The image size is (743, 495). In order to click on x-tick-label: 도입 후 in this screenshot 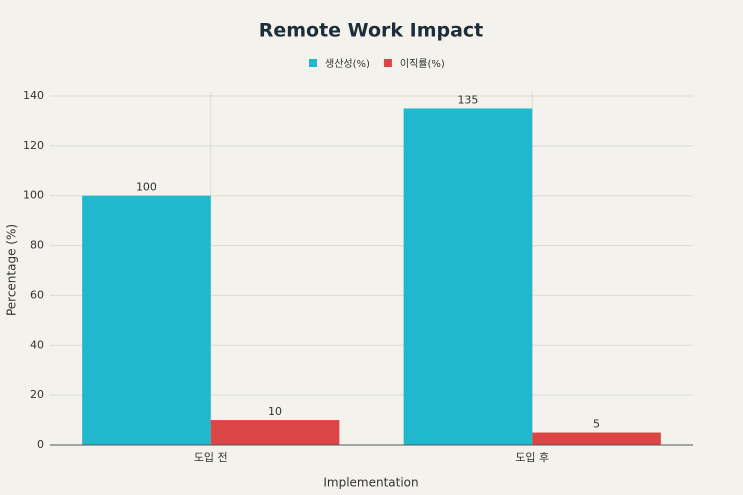, I will do `click(532, 457)`.